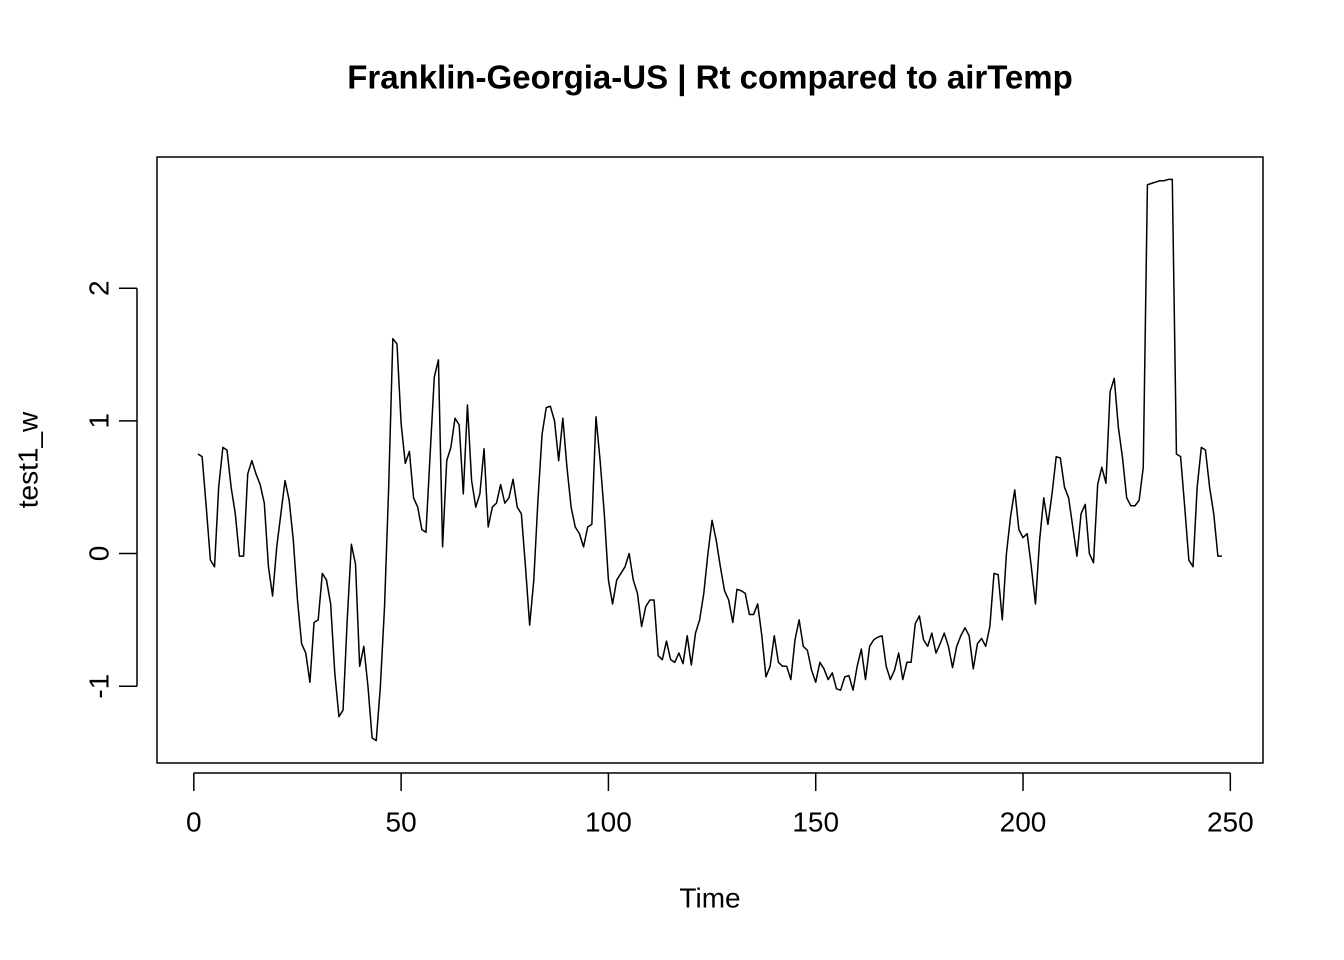  I want to click on y-axis-label: test1_w, so click(27, 459).